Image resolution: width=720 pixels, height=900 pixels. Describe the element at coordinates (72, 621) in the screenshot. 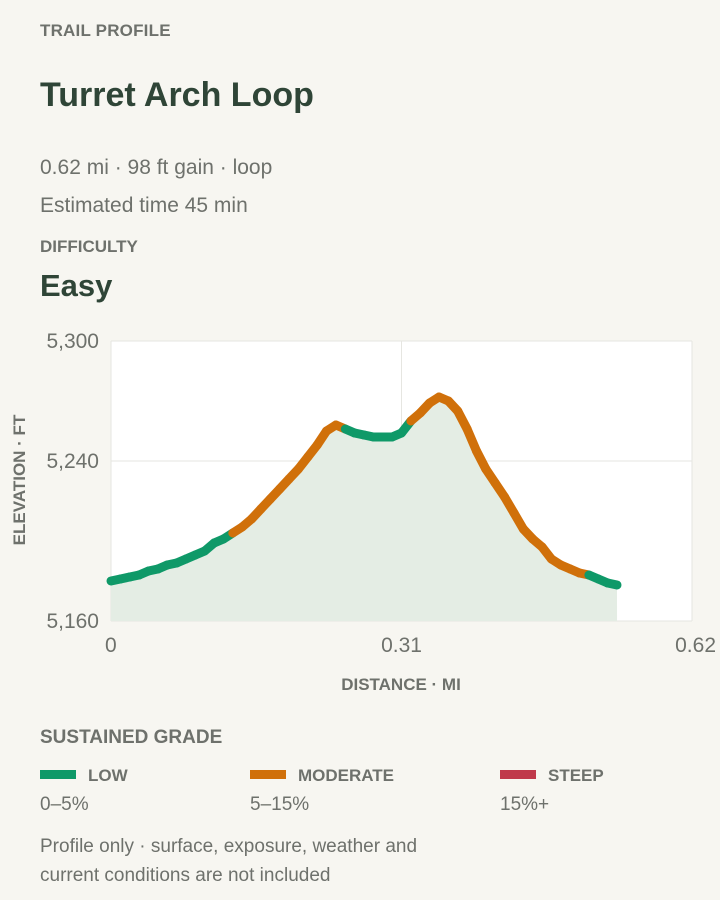

I see `y-tick-label: 5,160` at that location.